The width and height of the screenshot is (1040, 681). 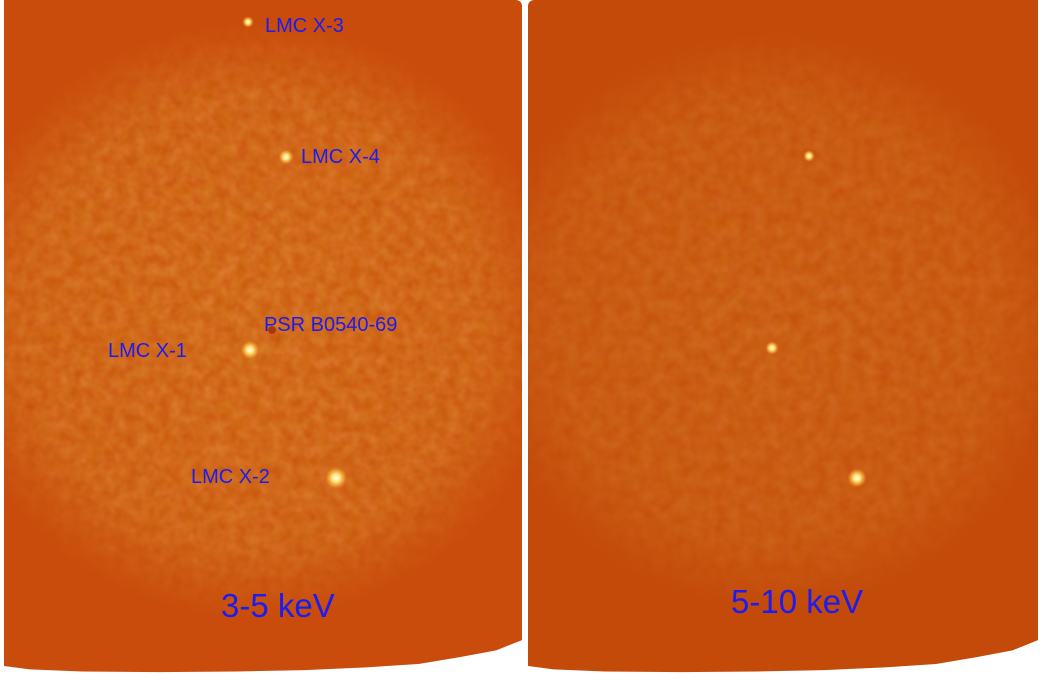 I want to click on source-lmc-x3, so click(x=248, y=22).